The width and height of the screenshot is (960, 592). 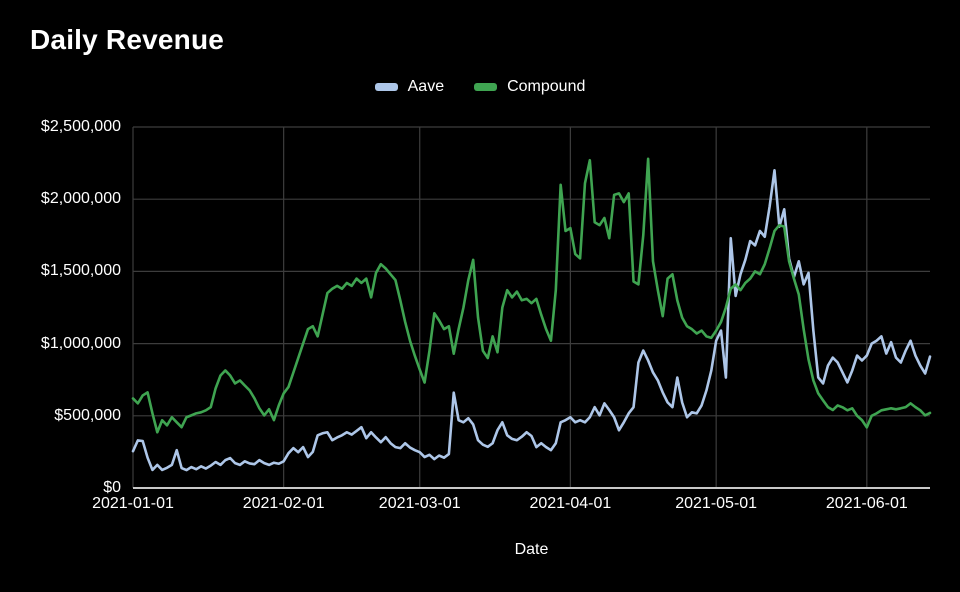 What do you see at coordinates (87, 415) in the screenshot?
I see `y-tick-label: $500,000` at bounding box center [87, 415].